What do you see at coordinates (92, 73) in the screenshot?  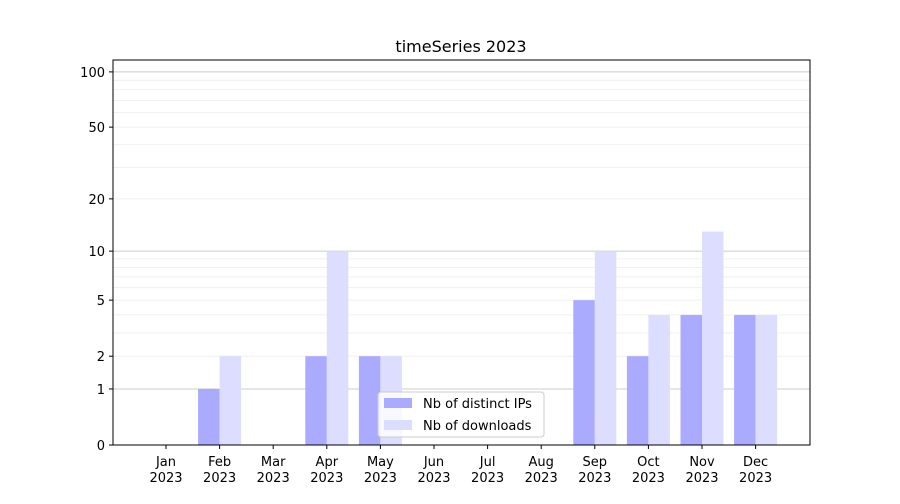 I see `y-tick-label: 100` at bounding box center [92, 73].